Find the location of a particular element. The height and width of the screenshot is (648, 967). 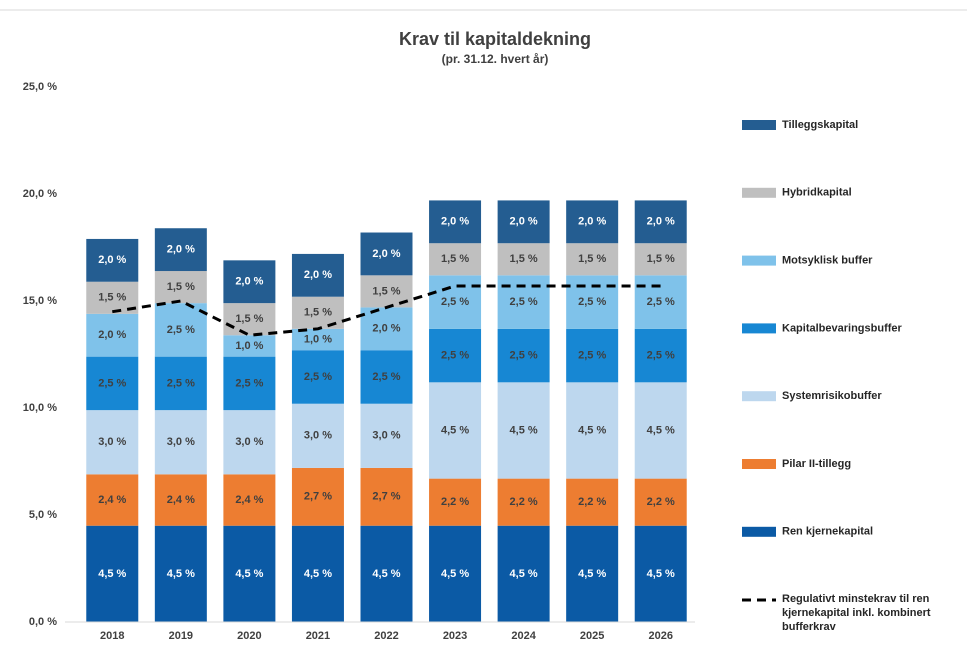

x-tick-label: 2020 is located at coordinates (249, 636).